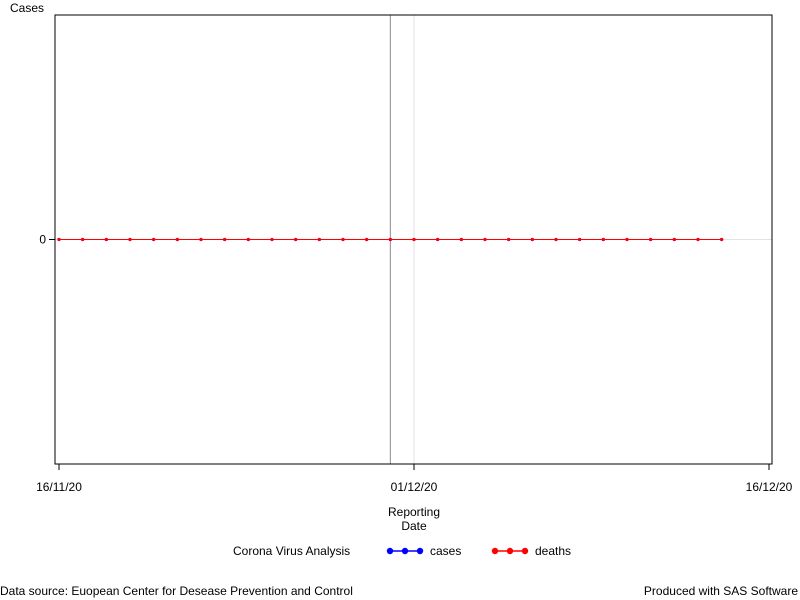 The image size is (800, 600). What do you see at coordinates (510, 551) in the screenshot?
I see `legend-swatch-deaths` at bounding box center [510, 551].